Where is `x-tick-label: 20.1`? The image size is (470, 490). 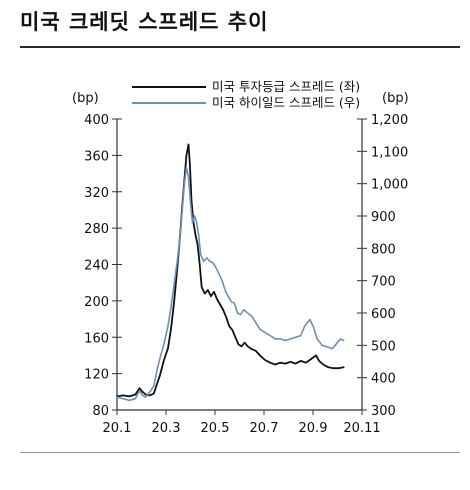 x-tick-label: 20.1 is located at coordinates (117, 428).